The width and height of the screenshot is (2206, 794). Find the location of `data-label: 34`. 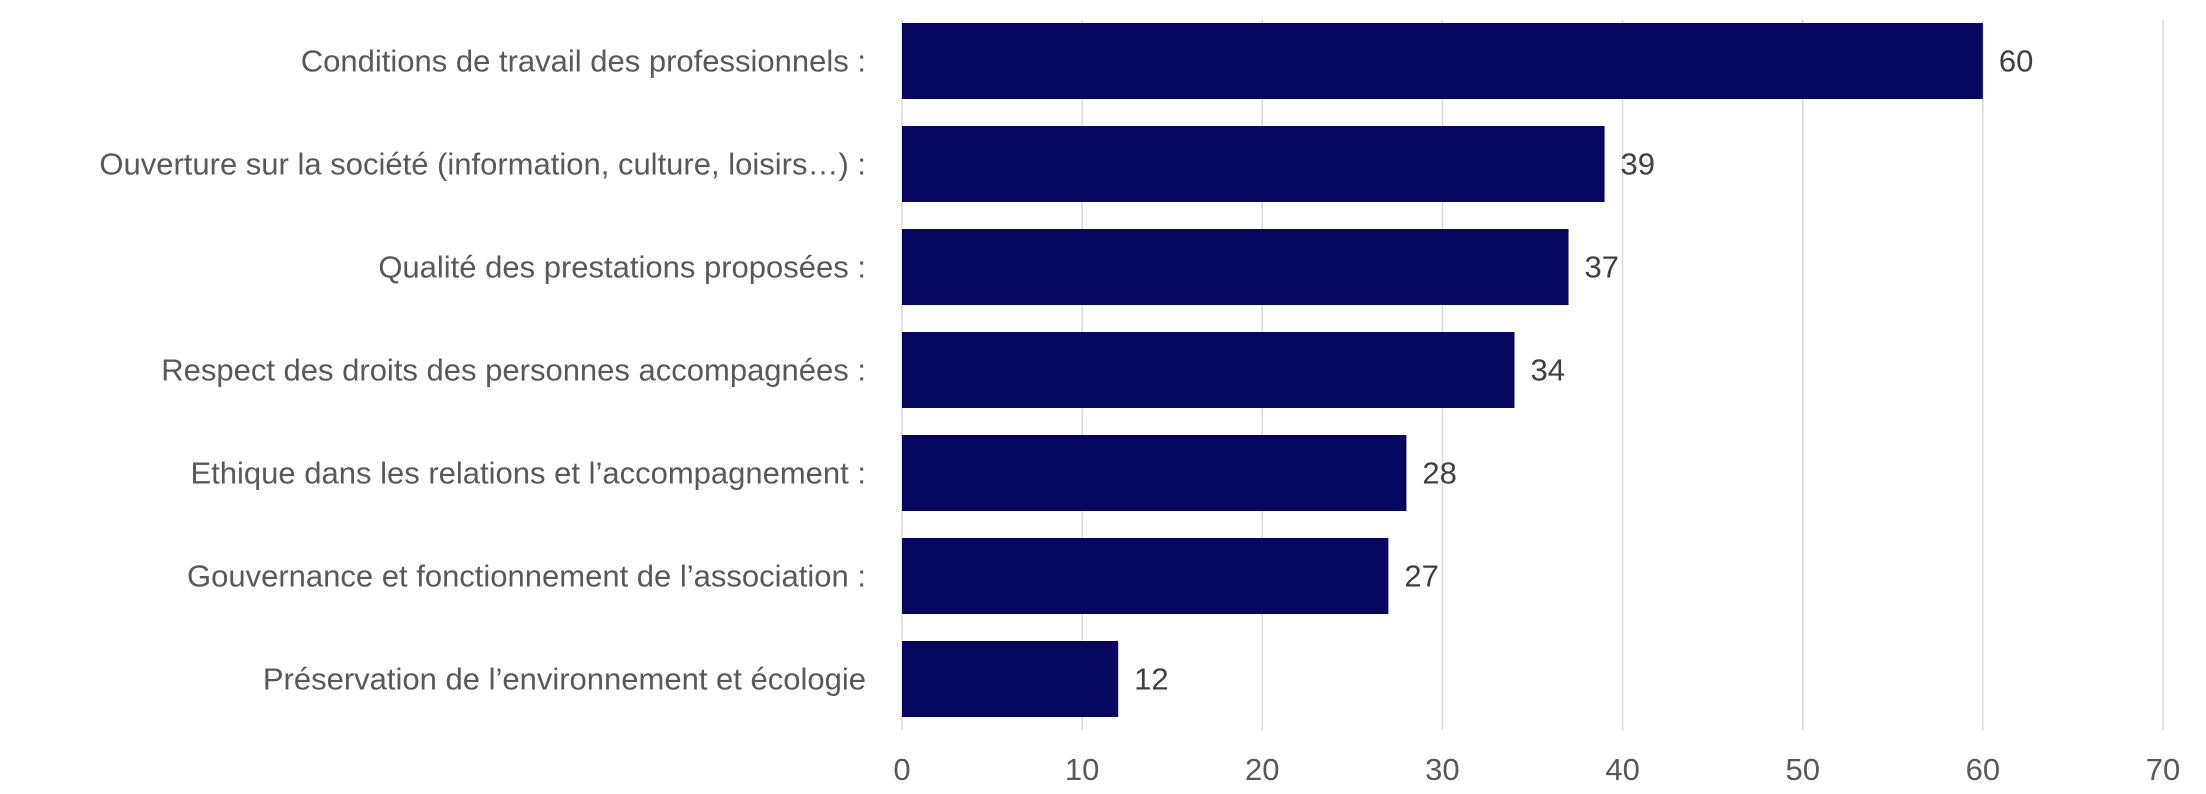

data-label: 34 is located at coordinates (1547, 370).